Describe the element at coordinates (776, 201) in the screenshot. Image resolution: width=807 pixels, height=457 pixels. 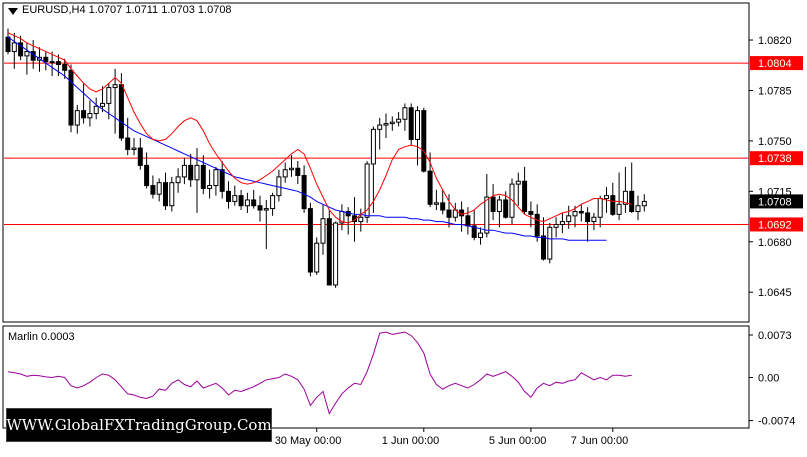
I see `current-price-bg` at that location.